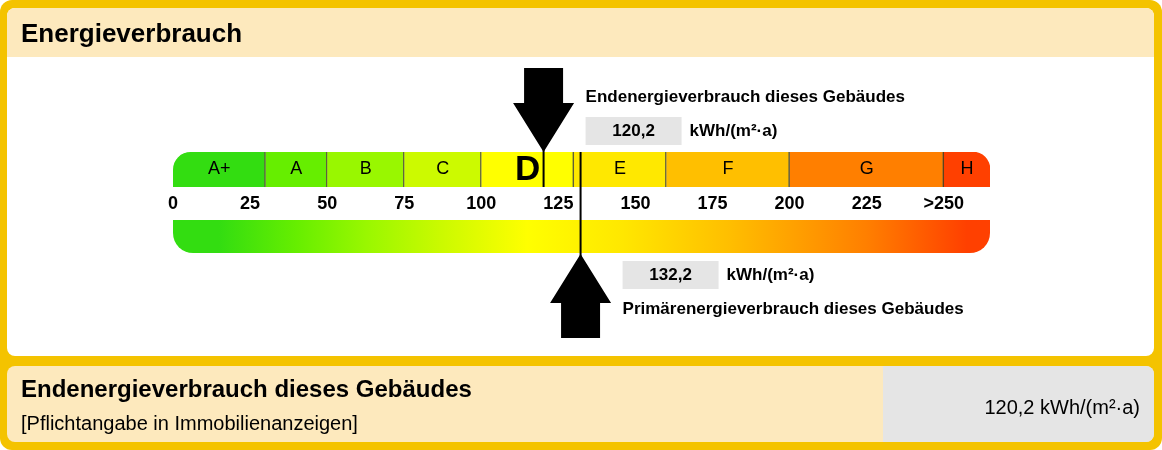 The height and width of the screenshot is (450, 1162). Describe the element at coordinates (527, 168) in the screenshot. I see `series-label: D` at that location.